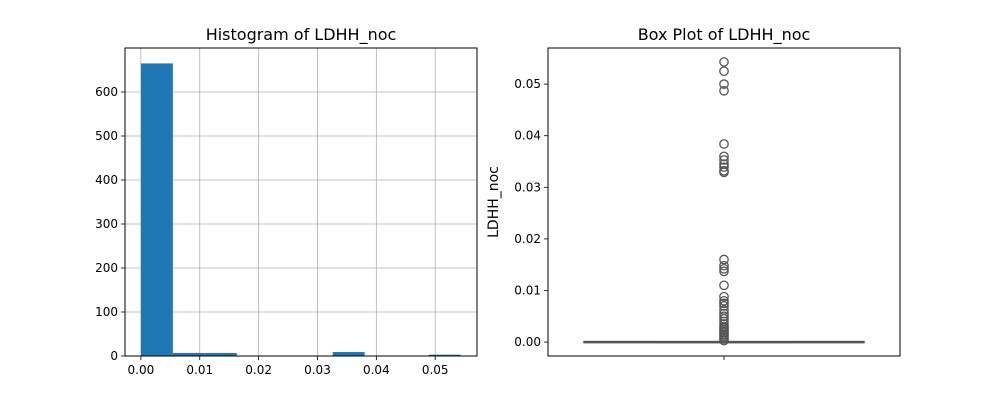 This screenshot has width=1000, height=400. I want to click on boxplot-y-ticks: 0.00 0.01 0.02 0.03 0.04 0.05, so click(531, 213).